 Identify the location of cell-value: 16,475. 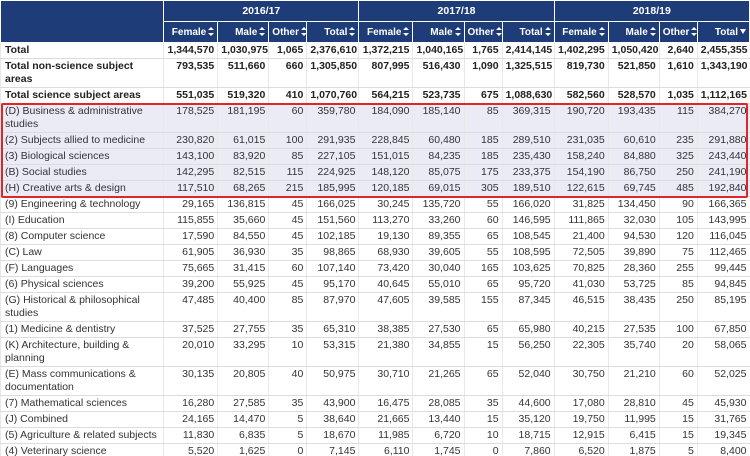
(385, 403).